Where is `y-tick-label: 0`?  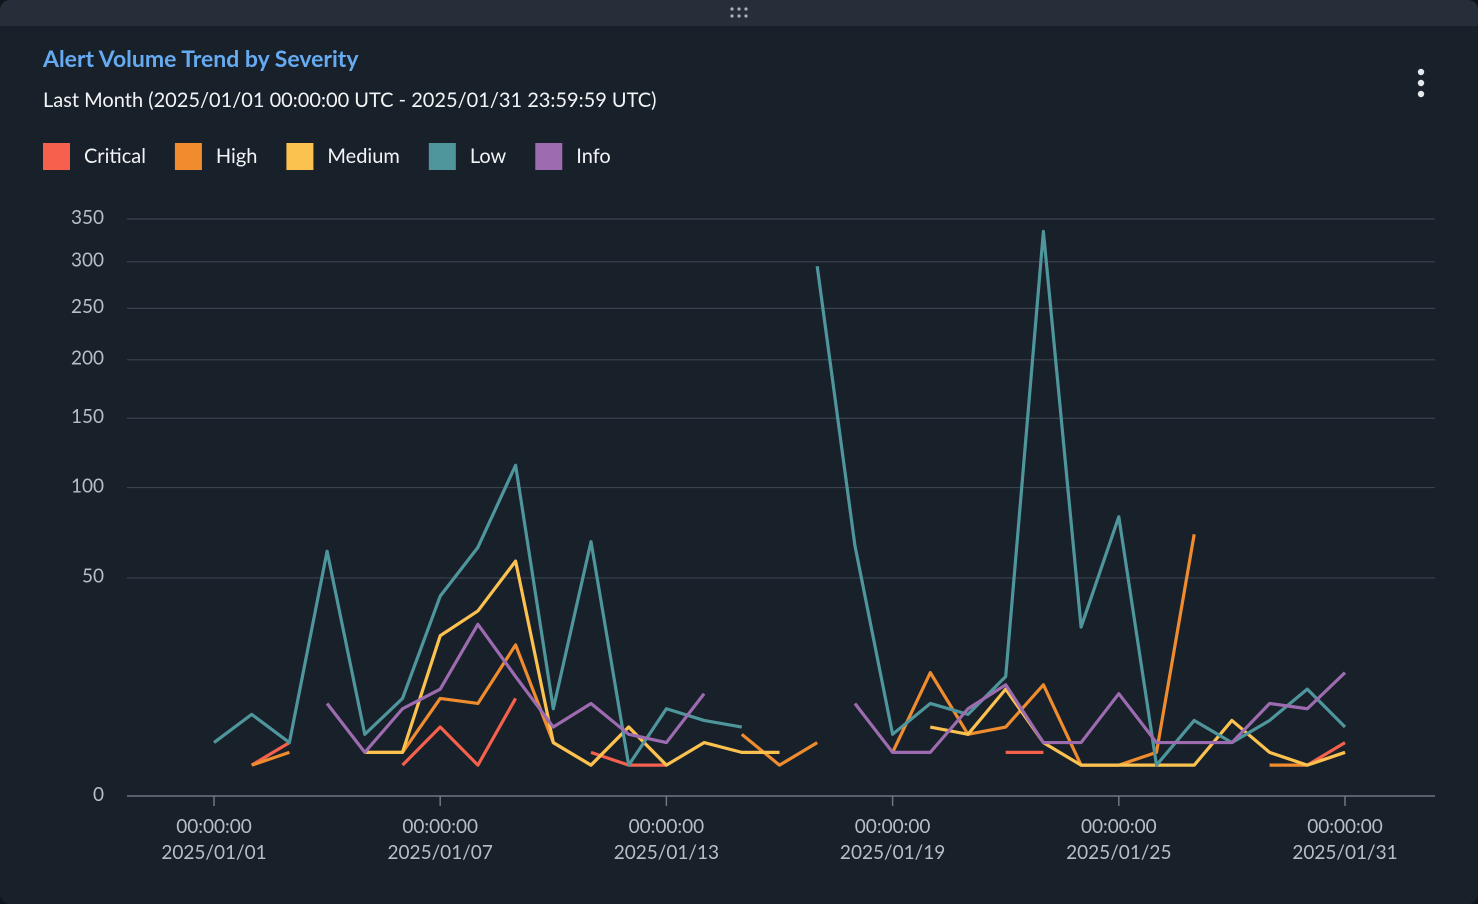
y-tick-label: 0 is located at coordinates (98, 794).